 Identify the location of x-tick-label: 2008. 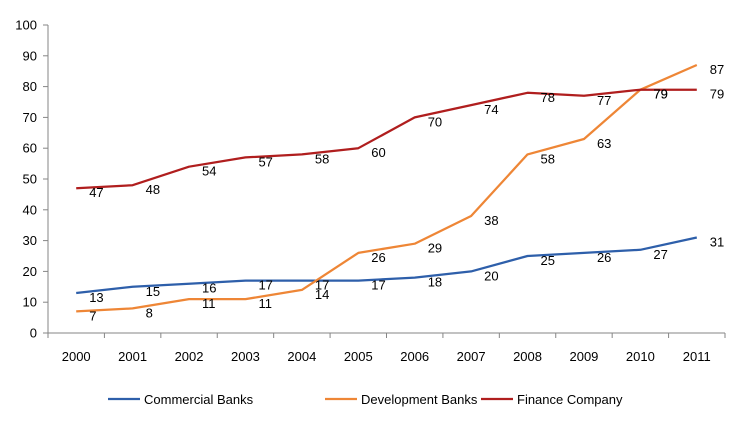
(527, 356).